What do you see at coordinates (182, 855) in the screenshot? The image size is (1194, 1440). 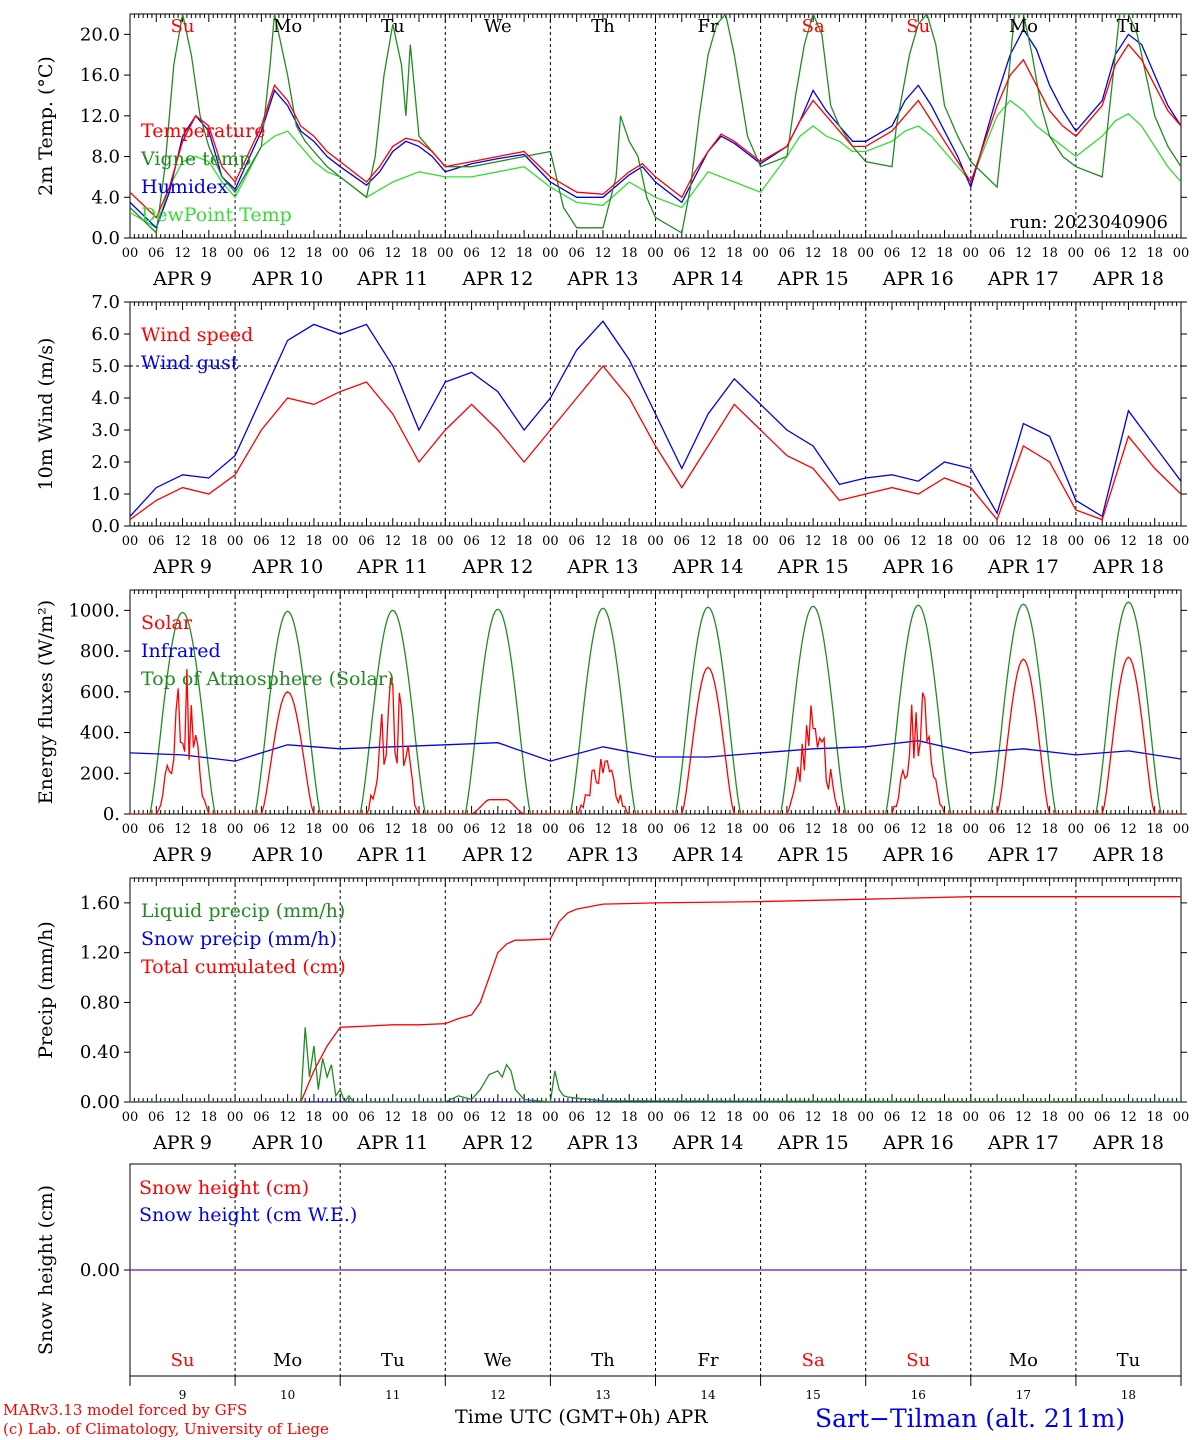 I see `date-label: APR 9` at bounding box center [182, 855].